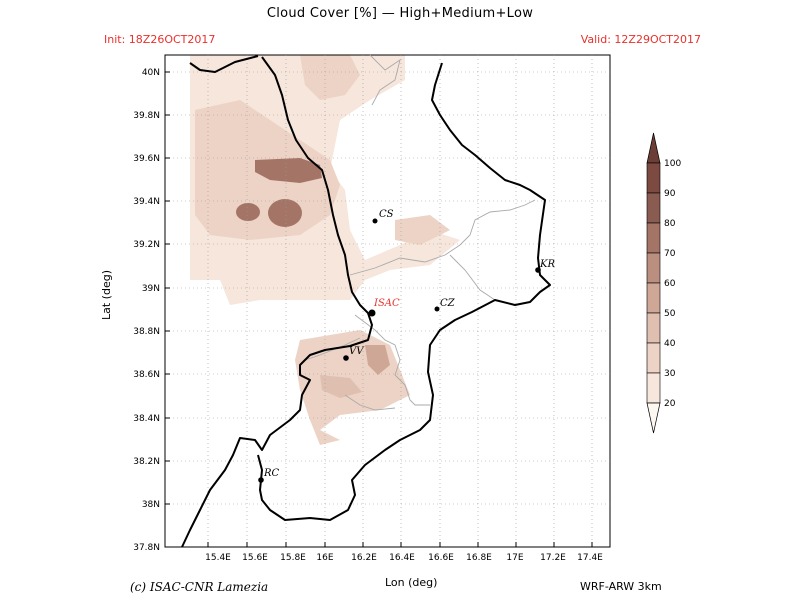 The width and height of the screenshot is (800, 600). Describe the element at coordinates (151, 73) in the screenshot. I see `lat-tick: 40N` at that location.